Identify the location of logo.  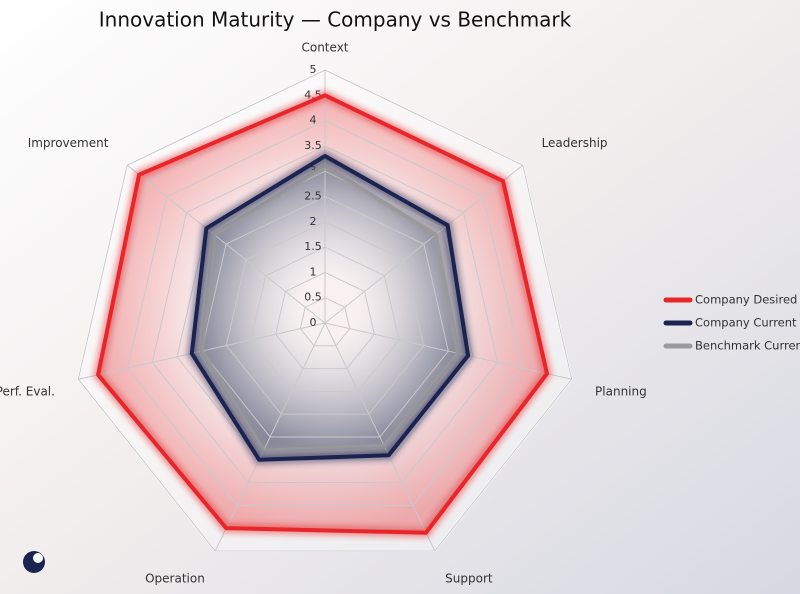
(34, 562).